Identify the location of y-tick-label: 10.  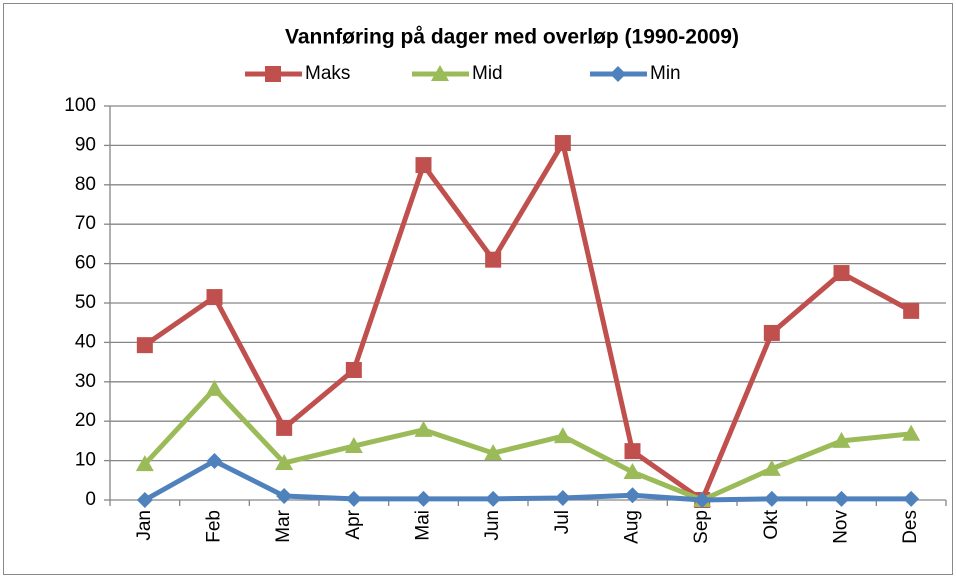
(85, 460).